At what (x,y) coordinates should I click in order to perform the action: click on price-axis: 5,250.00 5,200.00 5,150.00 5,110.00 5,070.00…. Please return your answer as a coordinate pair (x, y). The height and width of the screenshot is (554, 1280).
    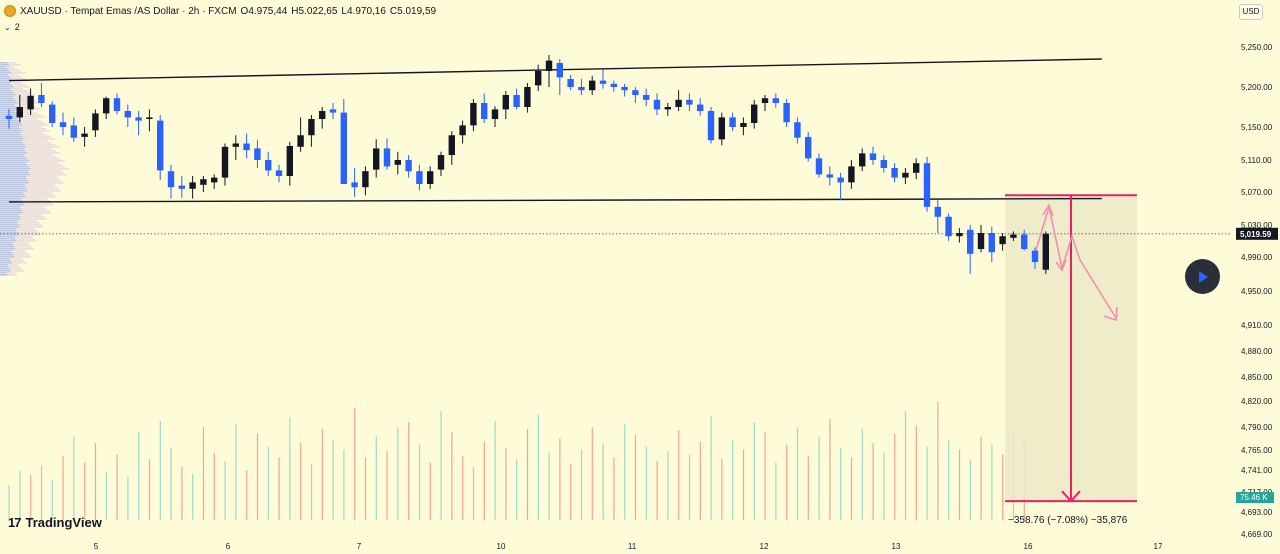
    Looking at the image, I should click on (1257, 291).